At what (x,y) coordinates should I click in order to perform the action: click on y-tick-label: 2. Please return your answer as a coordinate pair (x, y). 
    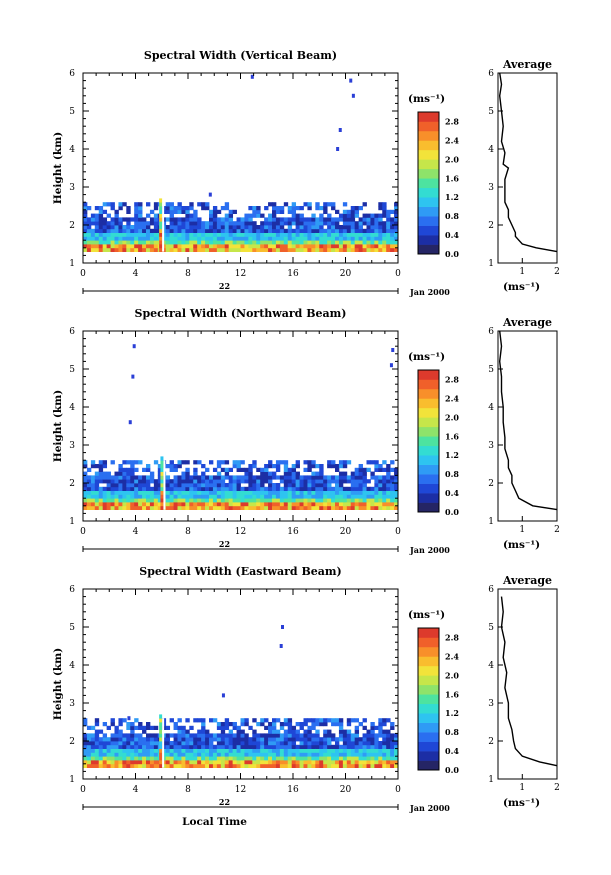
    Looking at the image, I should click on (72, 484).